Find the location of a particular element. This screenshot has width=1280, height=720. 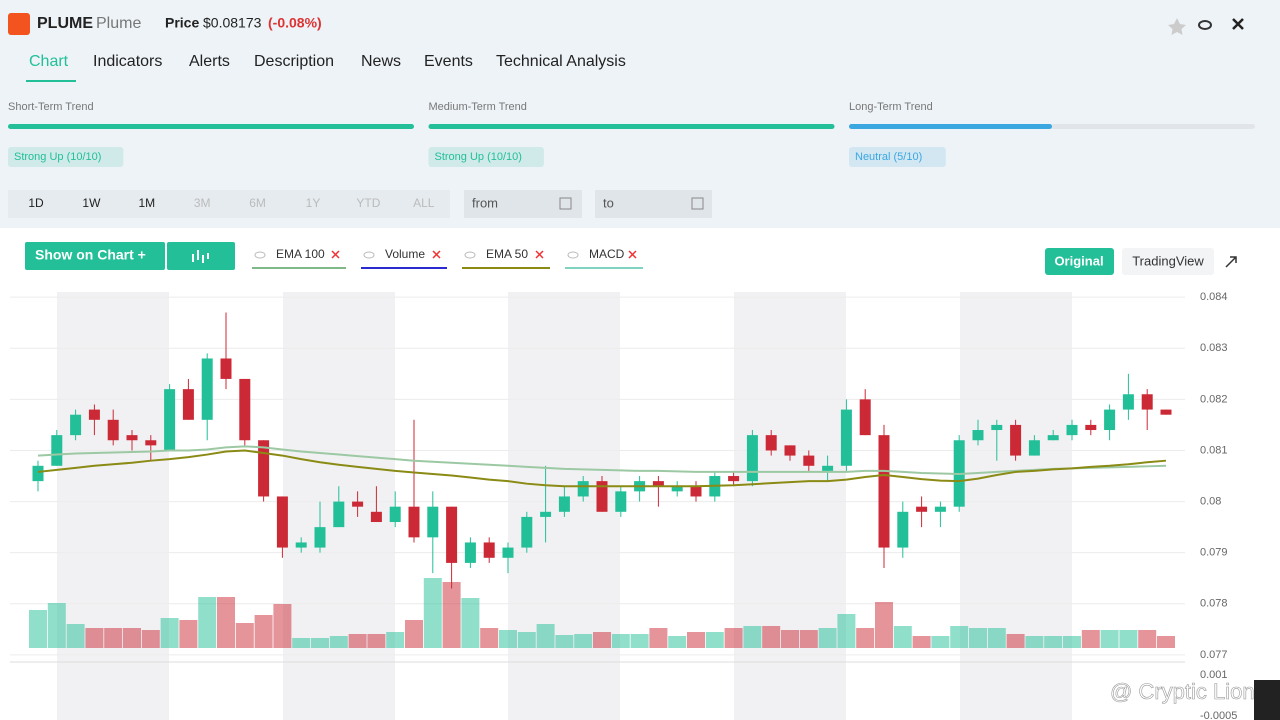

view-label: TradingView is located at coordinates (1168, 260).